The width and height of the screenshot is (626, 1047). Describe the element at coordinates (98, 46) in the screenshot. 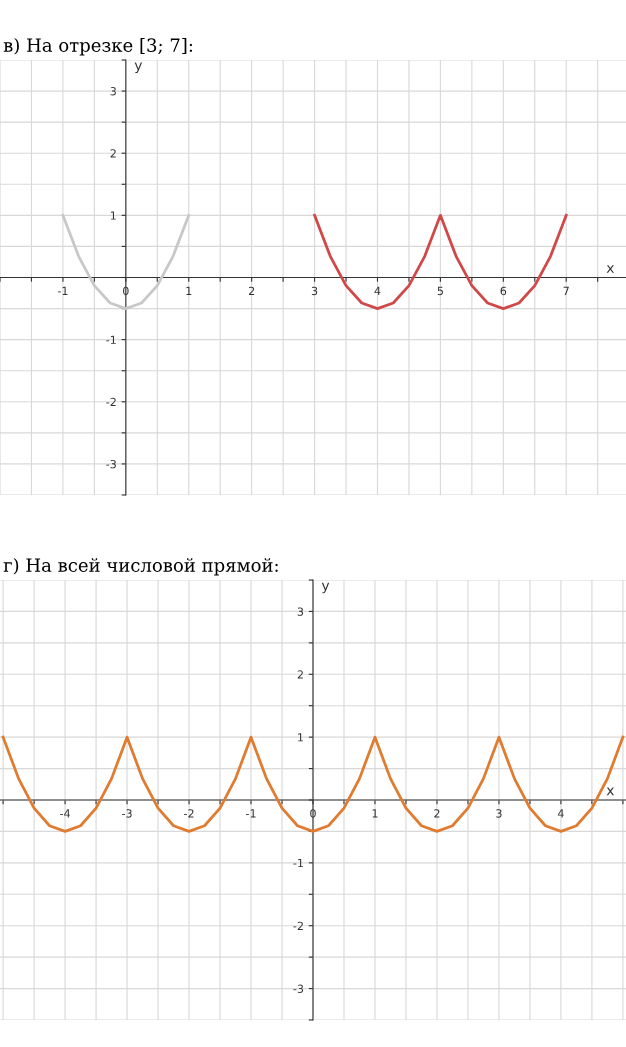

I see `chart-title: в) На отрезке [3; 7]:` at that location.